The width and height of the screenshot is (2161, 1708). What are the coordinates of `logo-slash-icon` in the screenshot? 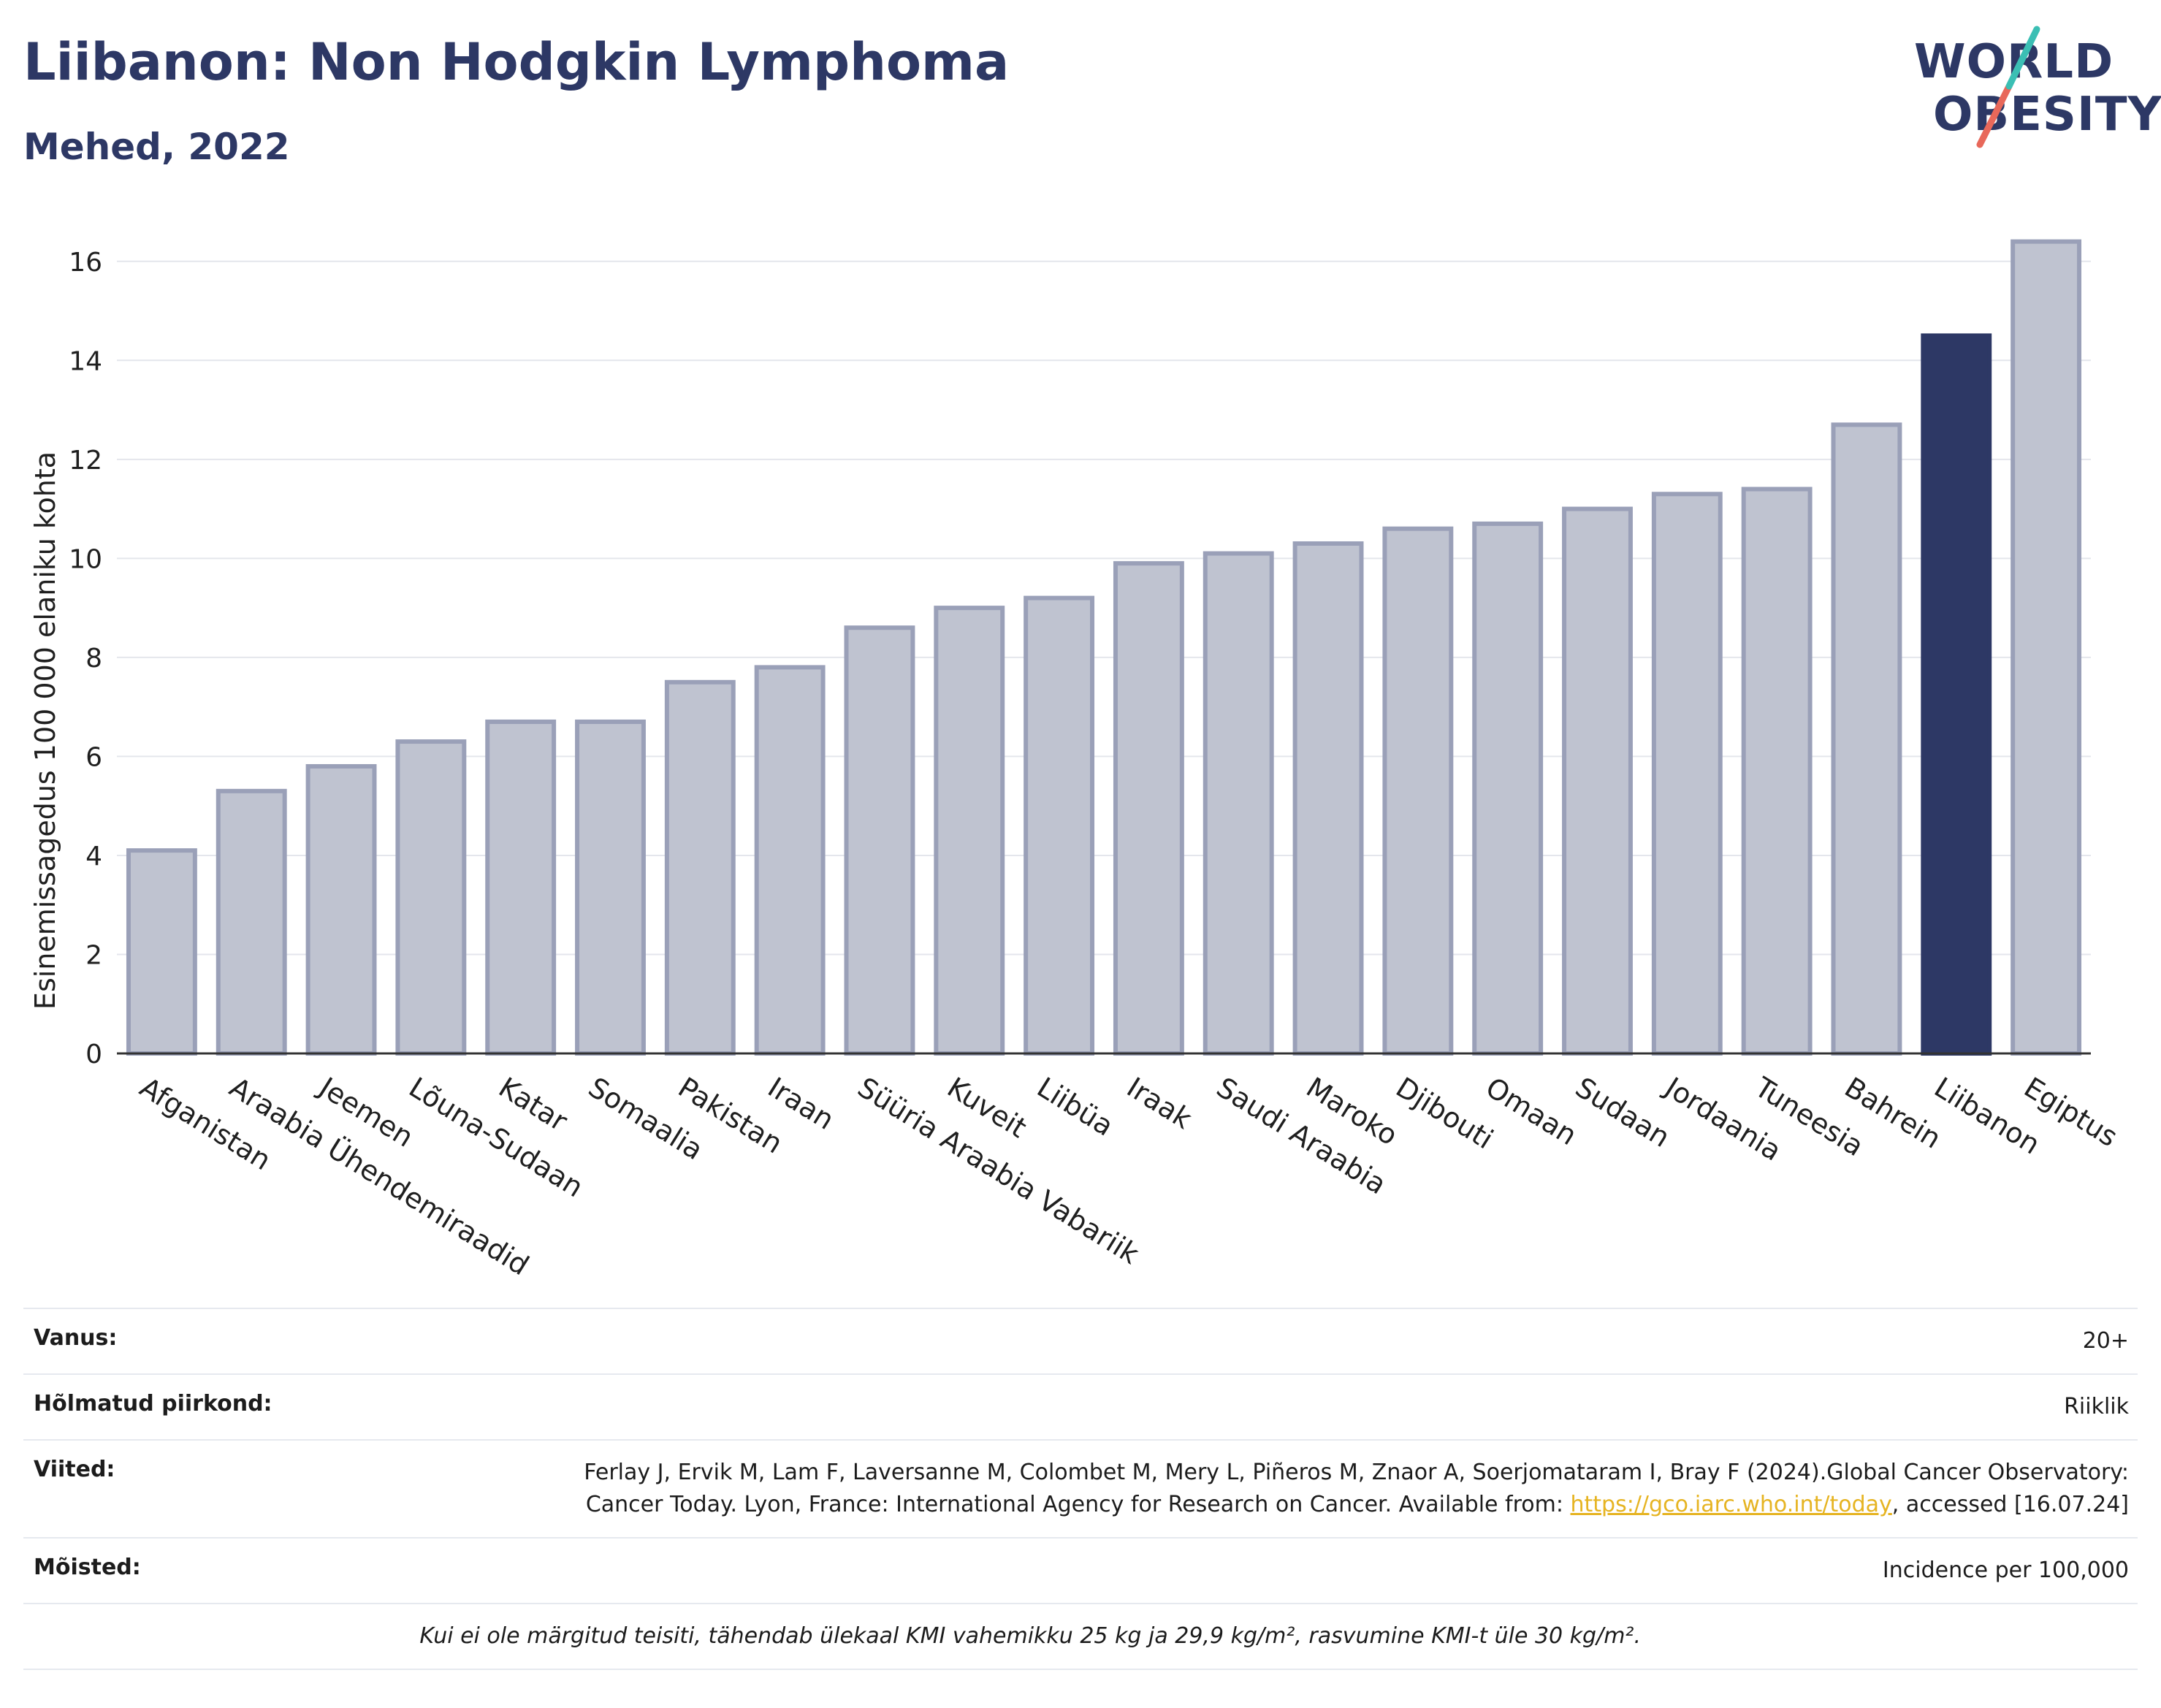 It's located at (2008, 87).